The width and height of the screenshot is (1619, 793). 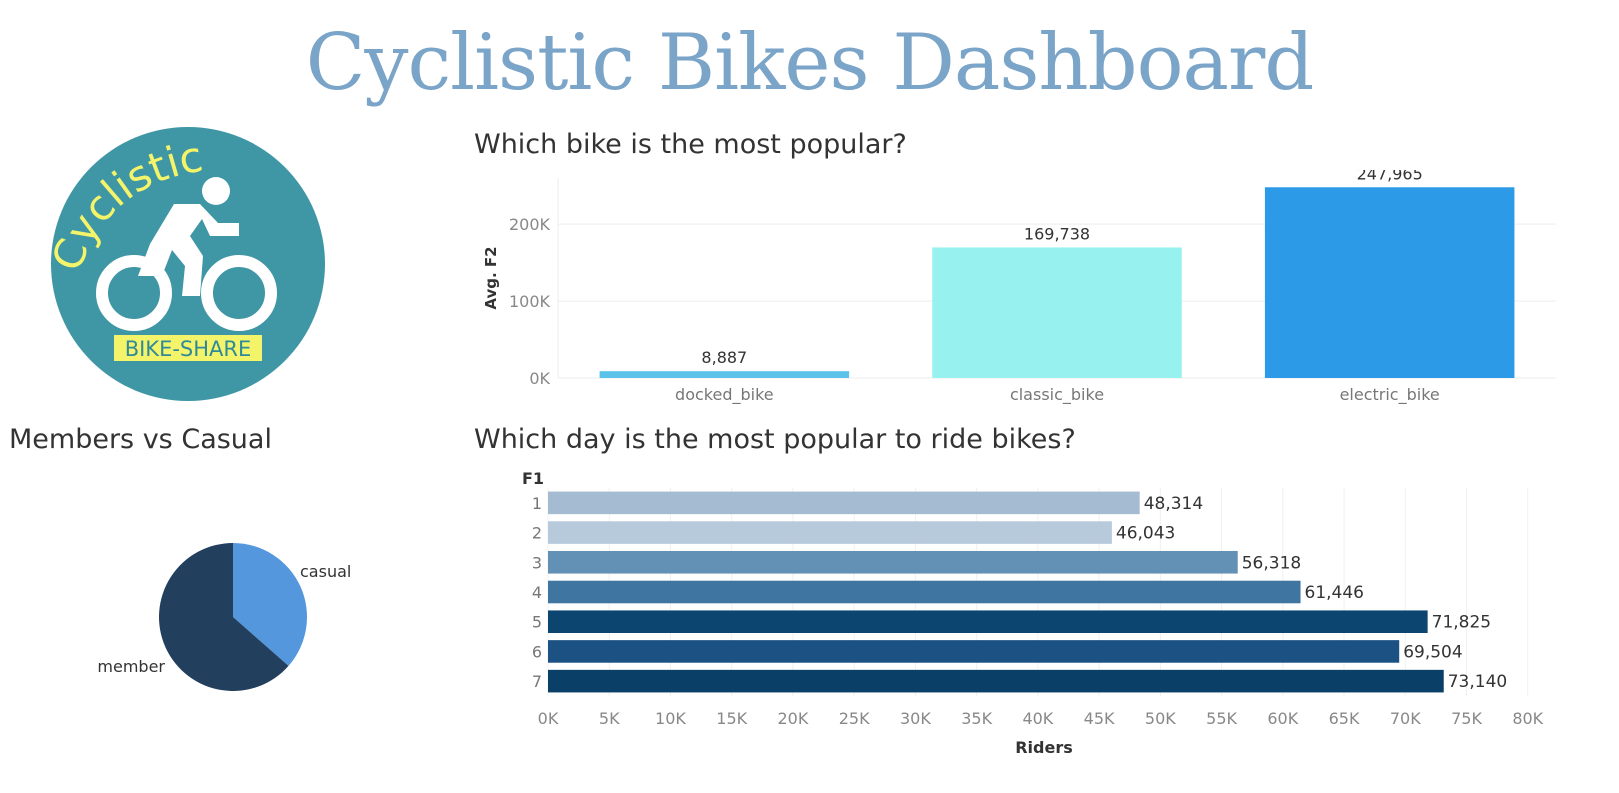 I want to click on bar-value-label: 8,887, so click(x=724, y=357).